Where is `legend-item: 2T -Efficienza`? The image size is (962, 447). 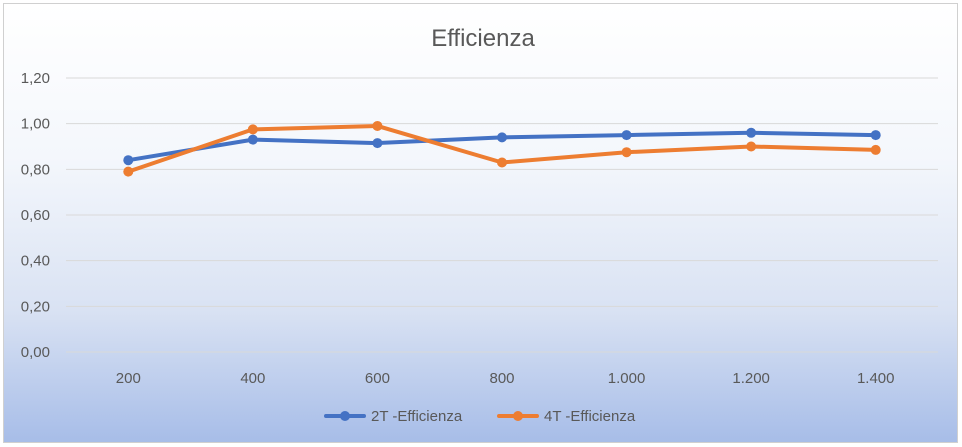
legend-item: 2T -Efficienza is located at coordinates (393, 416).